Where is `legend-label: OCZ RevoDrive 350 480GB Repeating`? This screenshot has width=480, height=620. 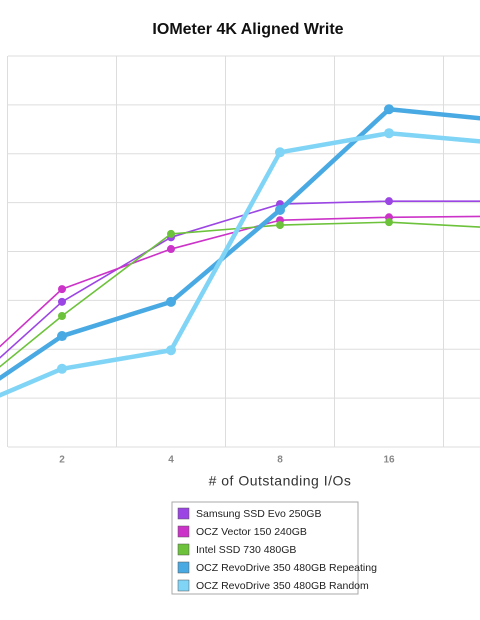 legend-label: OCZ RevoDrive 350 480GB Repeating is located at coordinates (286, 568).